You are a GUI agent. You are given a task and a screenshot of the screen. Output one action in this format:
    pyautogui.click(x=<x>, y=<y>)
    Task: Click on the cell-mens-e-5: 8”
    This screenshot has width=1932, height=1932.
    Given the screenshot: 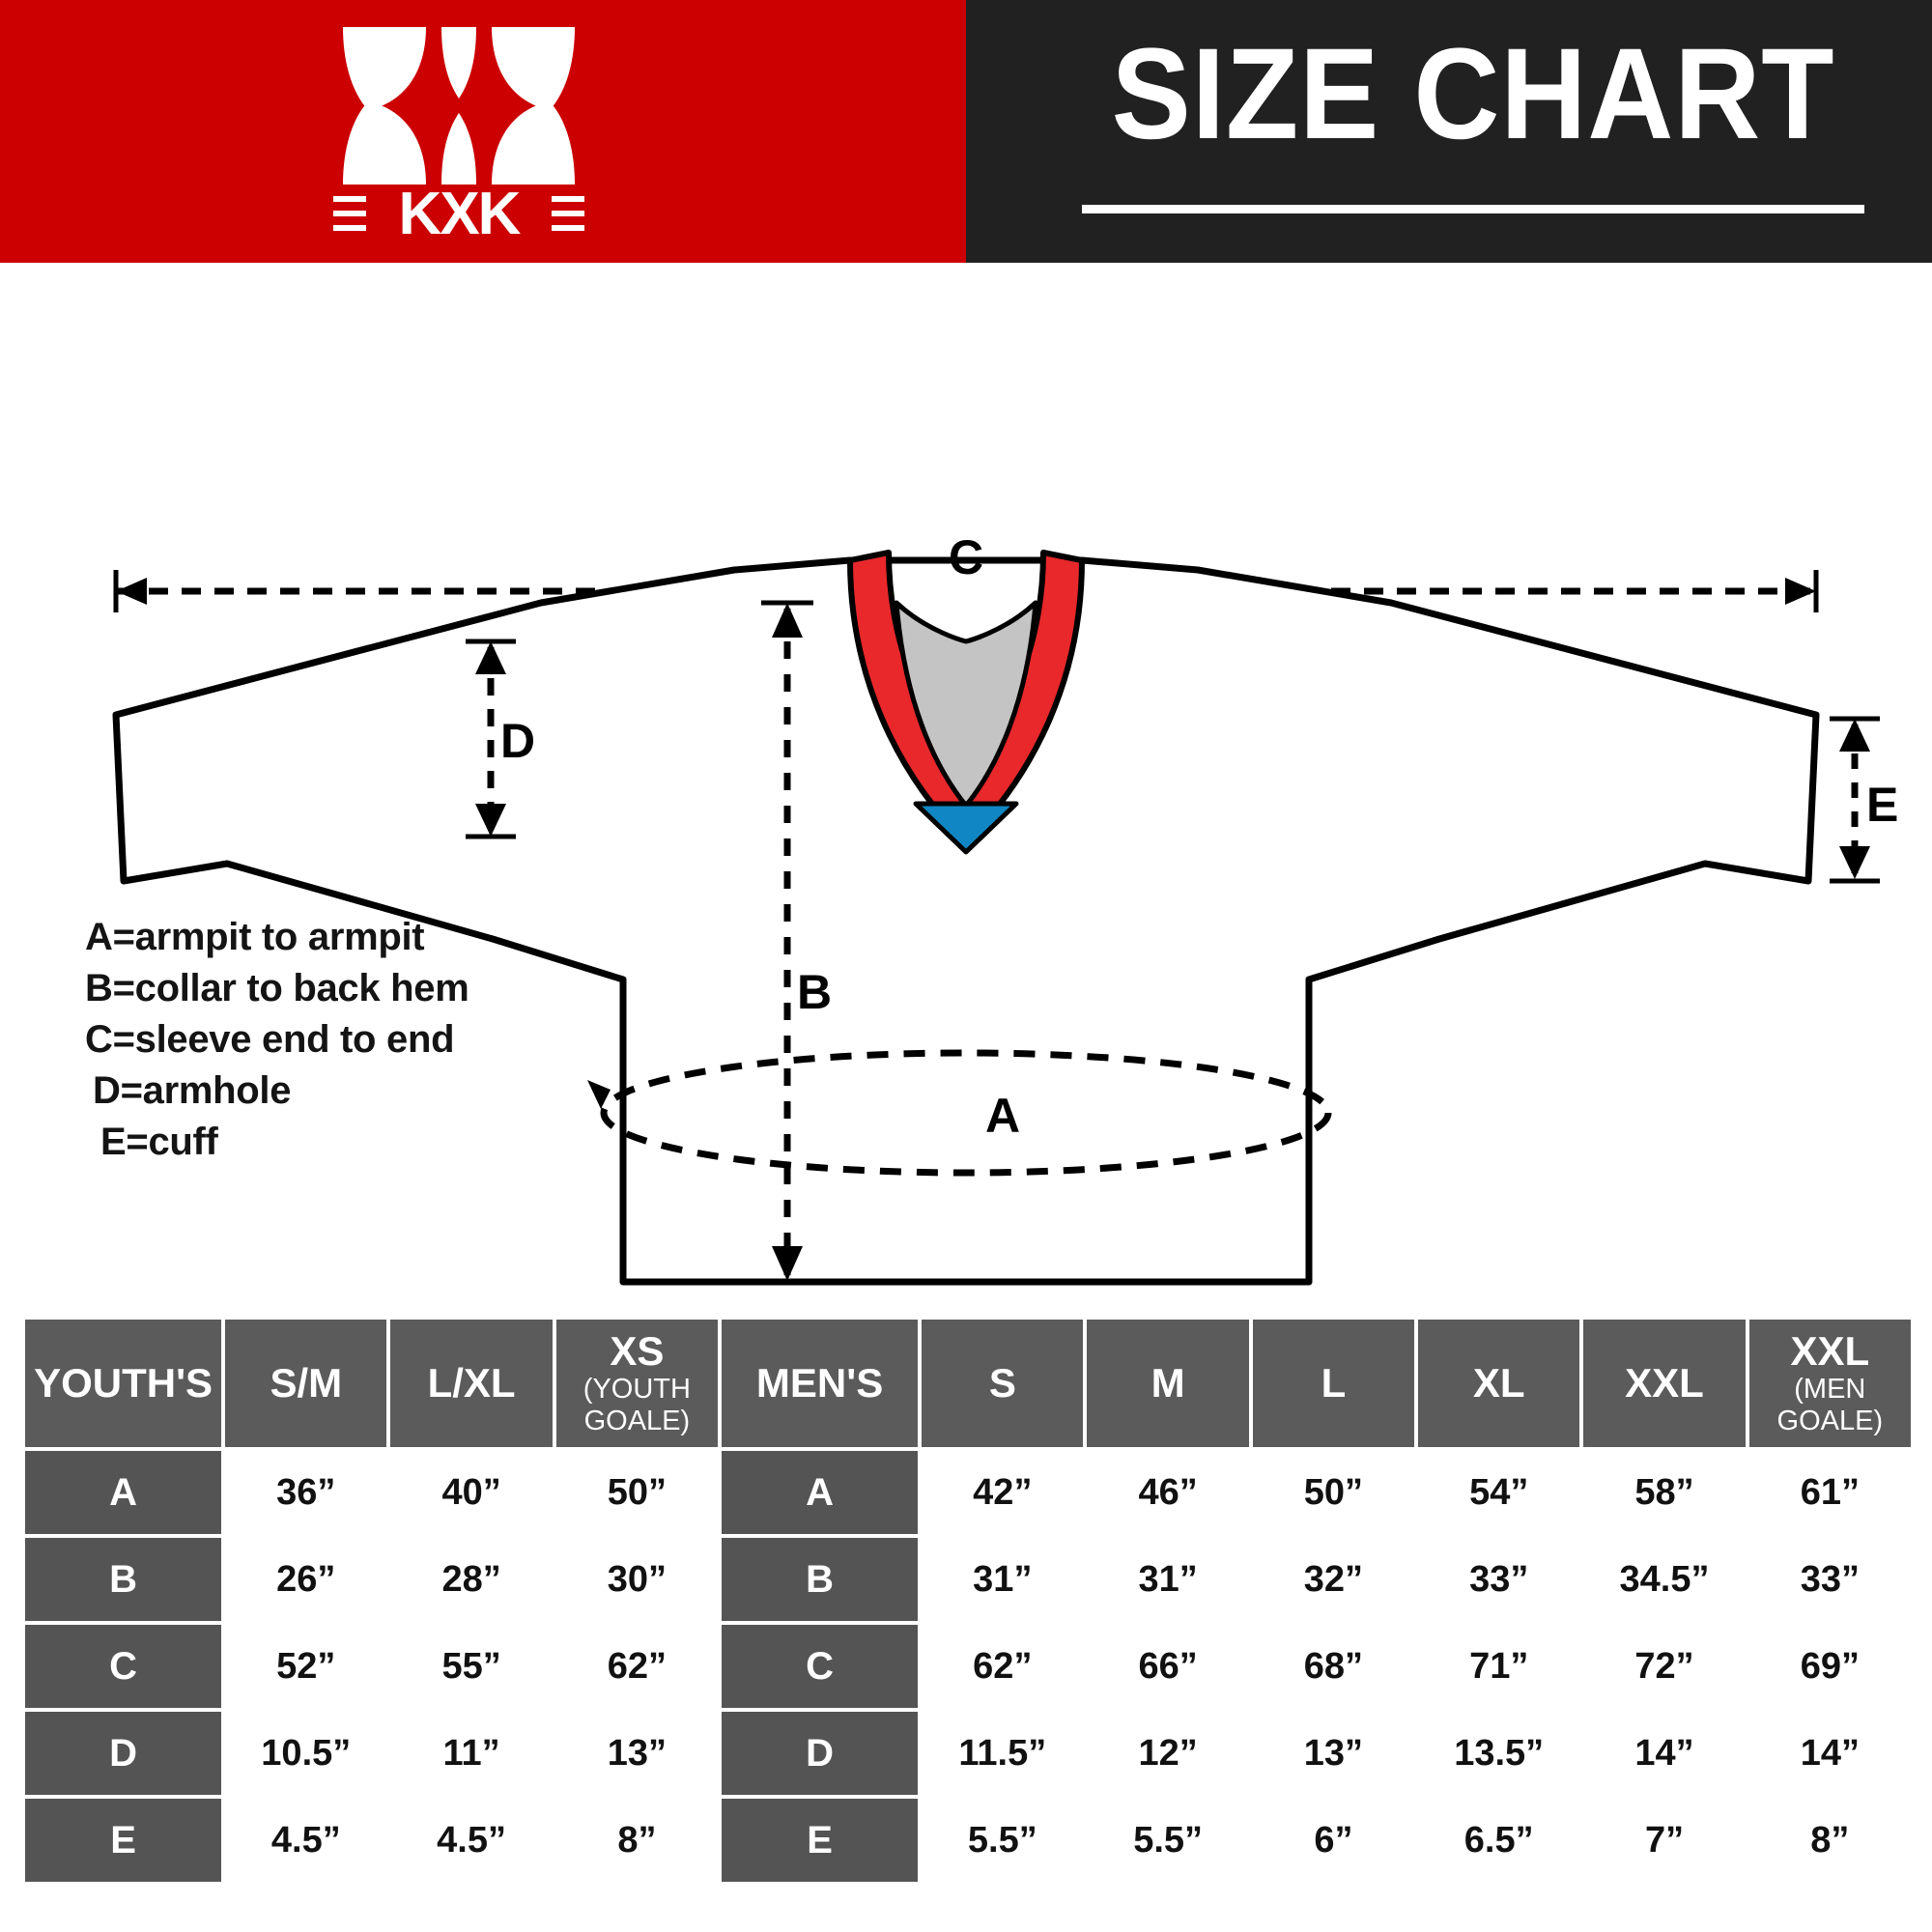 What is the action you would take?
    pyautogui.click(x=1829, y=1840)
    